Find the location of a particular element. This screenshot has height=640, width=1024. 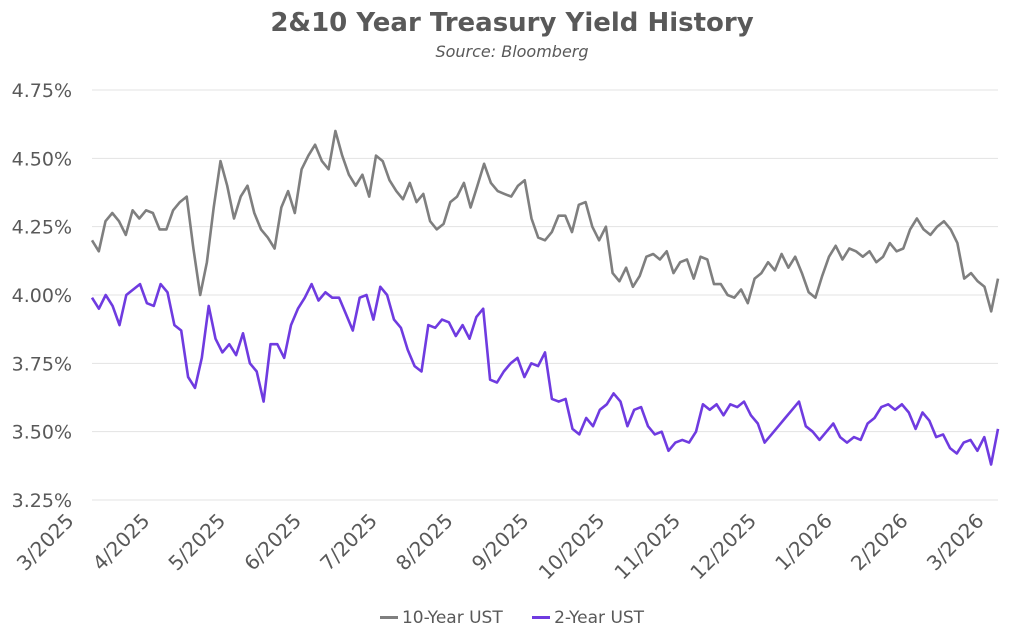

y-tick-label: 3.75% is located at coordinates (42, 364).